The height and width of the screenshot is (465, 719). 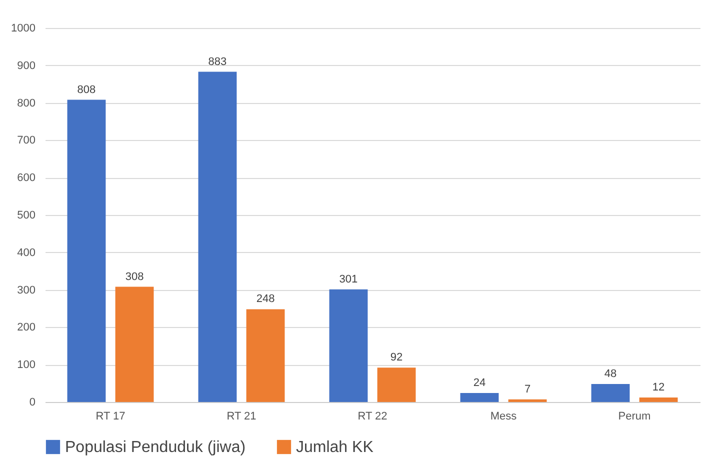 I want to click on data-label: 48, so click(x=610, y=374).